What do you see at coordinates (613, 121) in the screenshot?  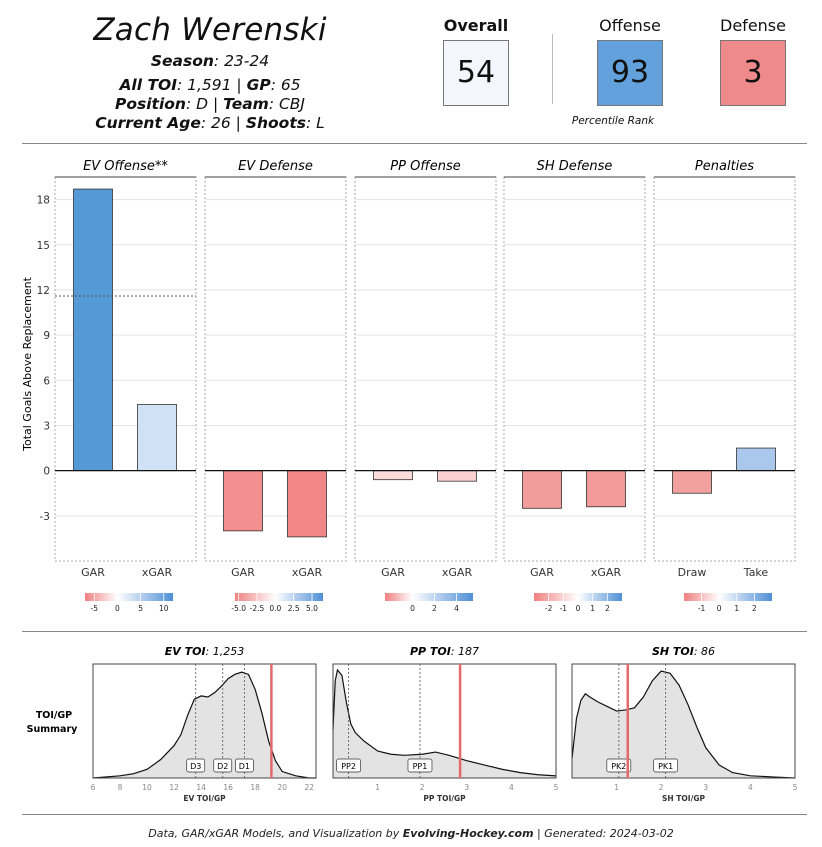 I see `percentile-rank-label: Percentile Rank` at bounding box center [613, 121].